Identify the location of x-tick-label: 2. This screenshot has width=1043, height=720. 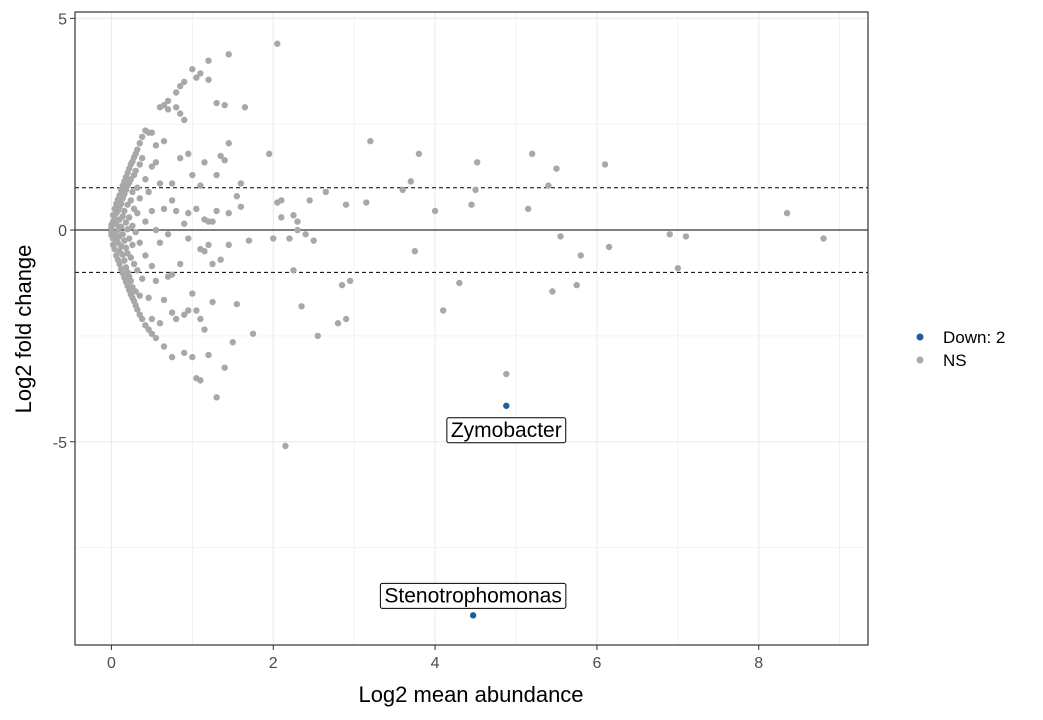
(273, 663).